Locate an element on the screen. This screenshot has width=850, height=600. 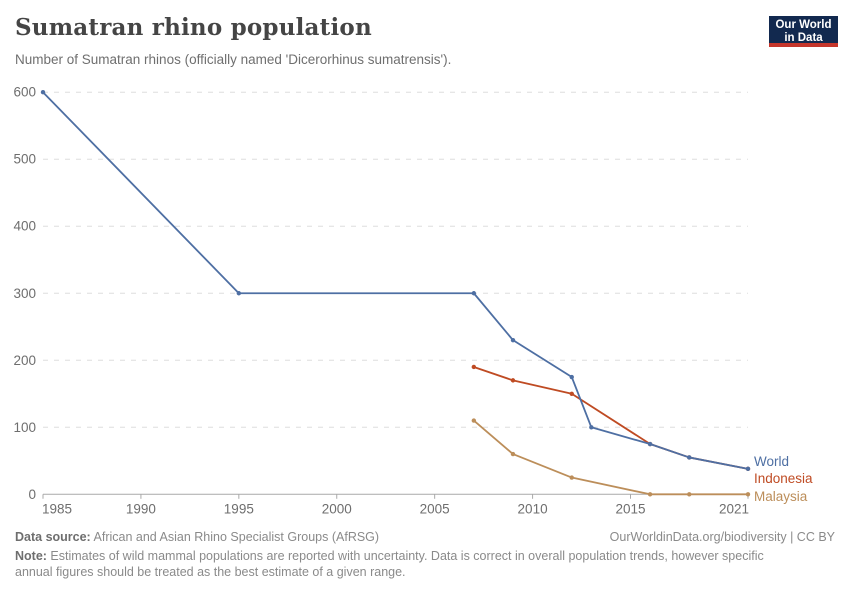
x-tick-label: 1995 is located at coordinates (239, 508).